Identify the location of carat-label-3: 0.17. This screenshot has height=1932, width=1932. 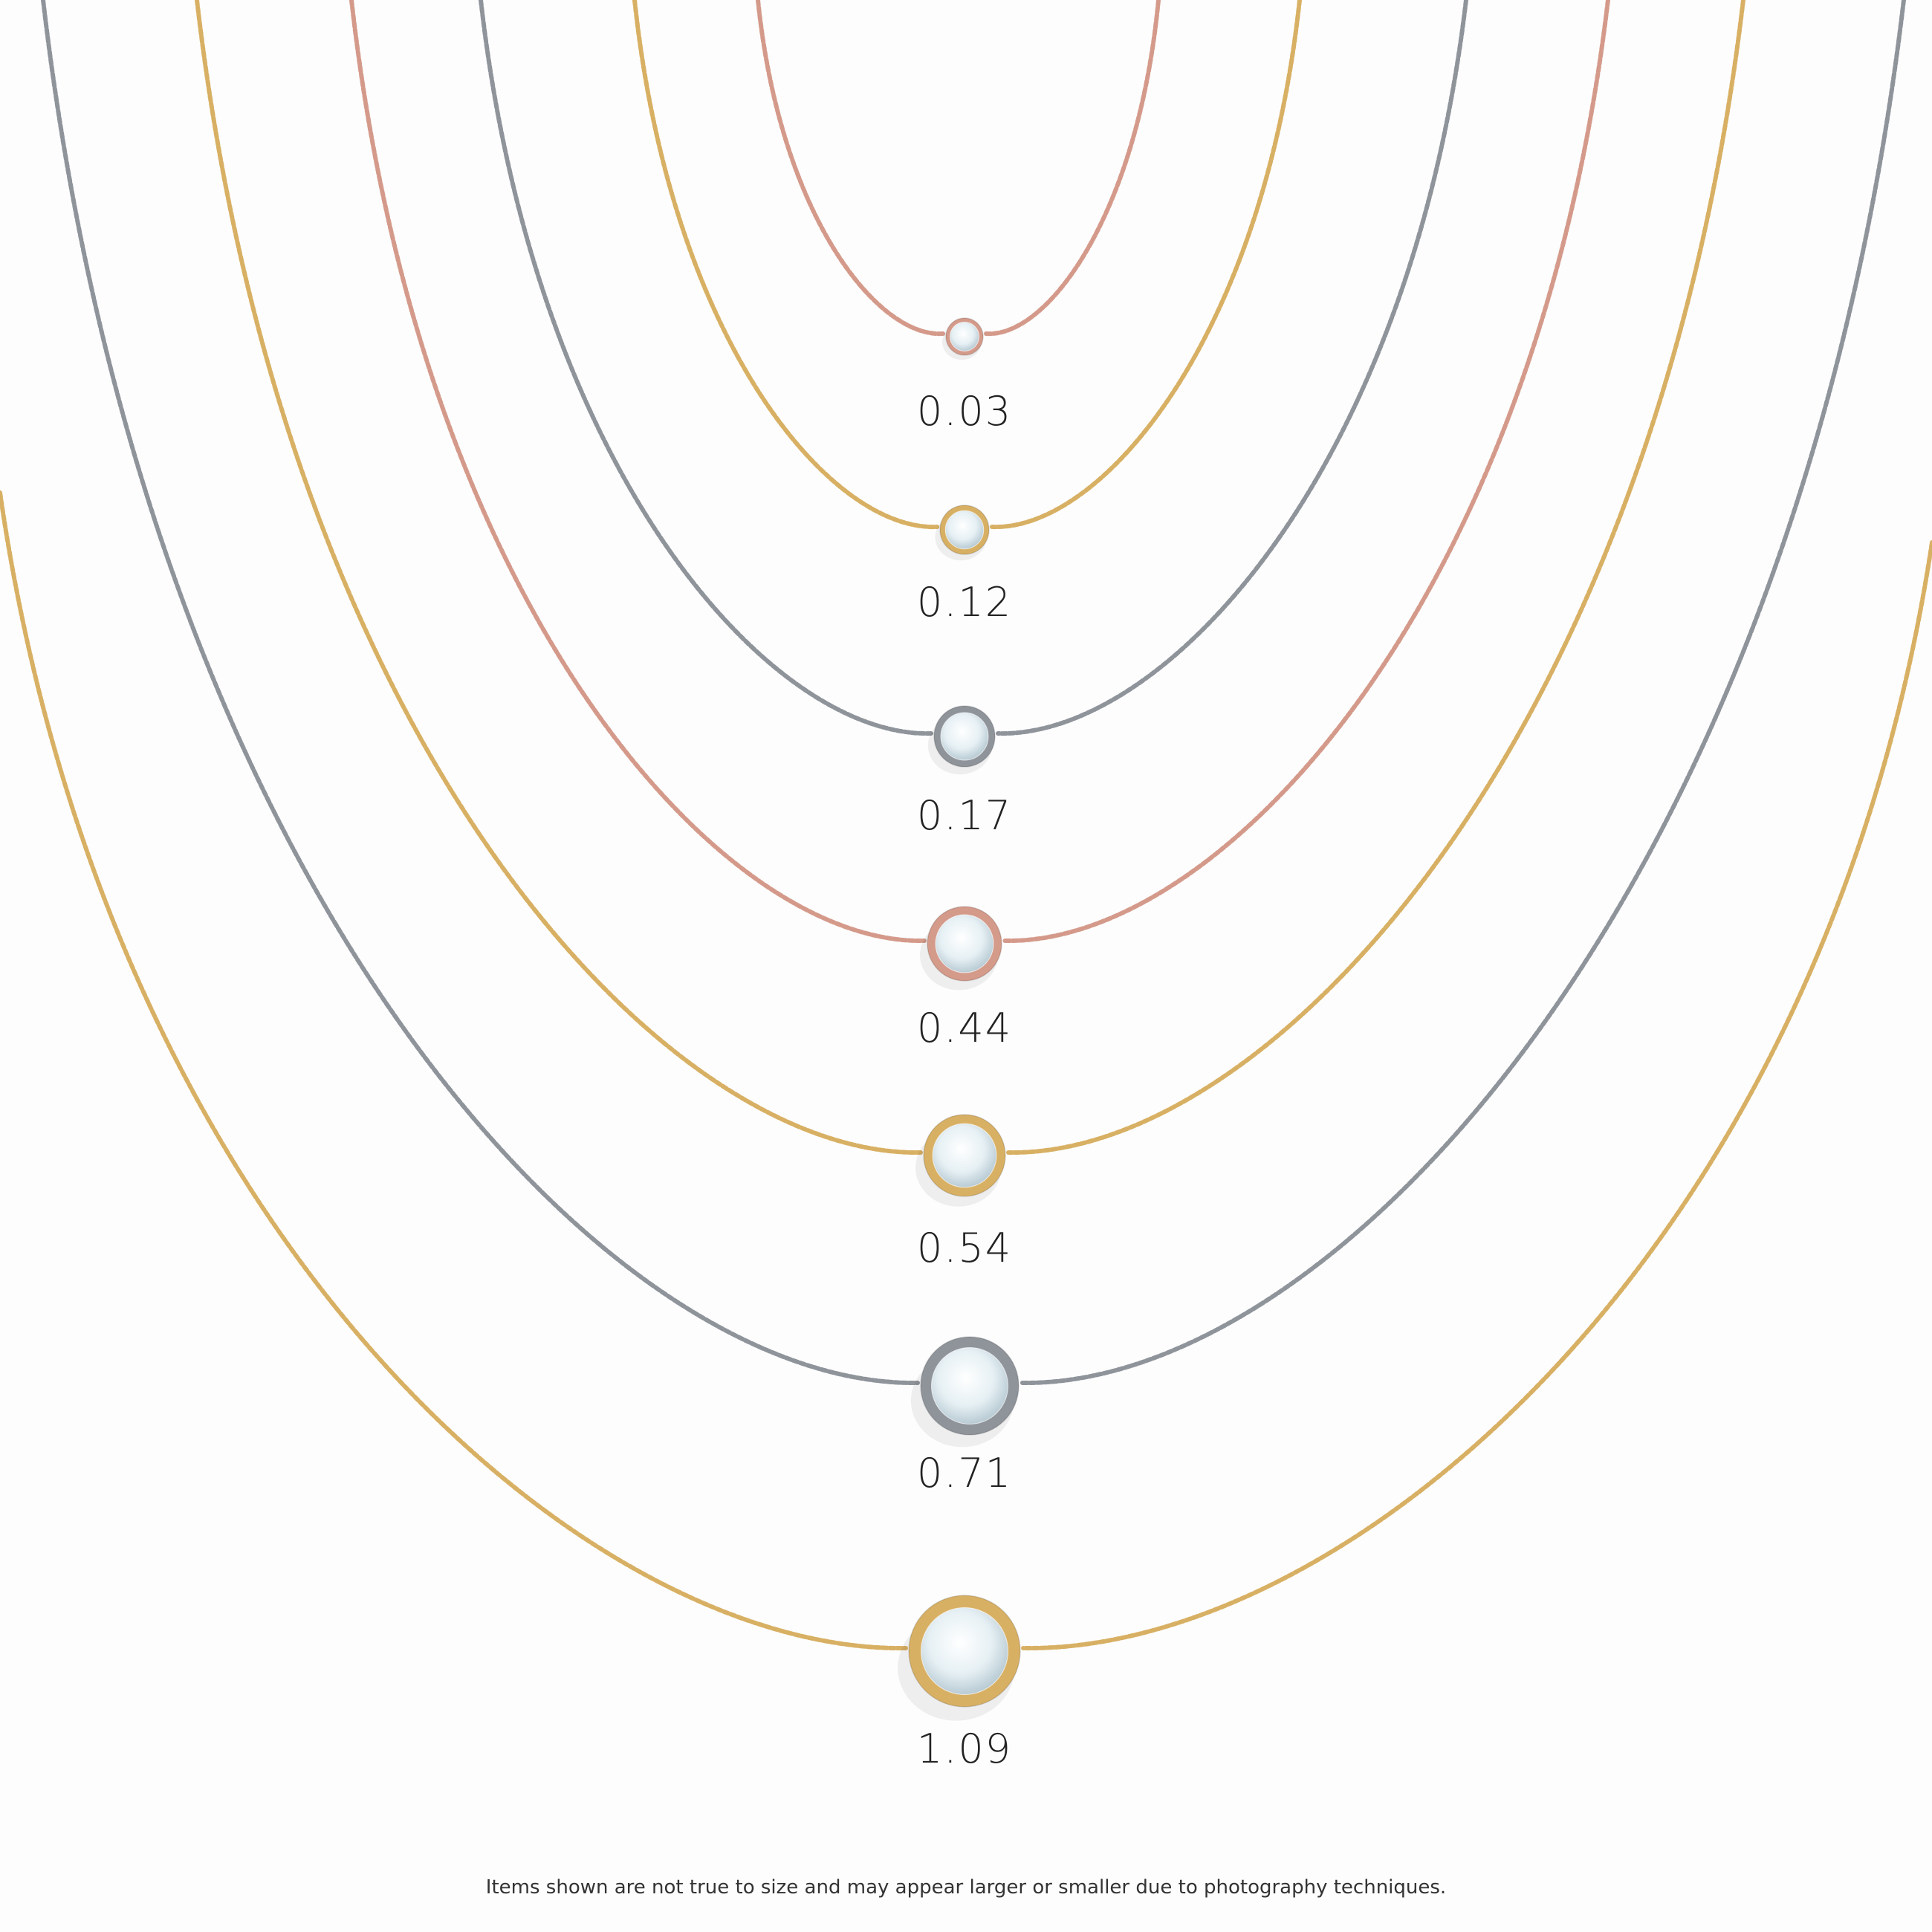
(964, 815).